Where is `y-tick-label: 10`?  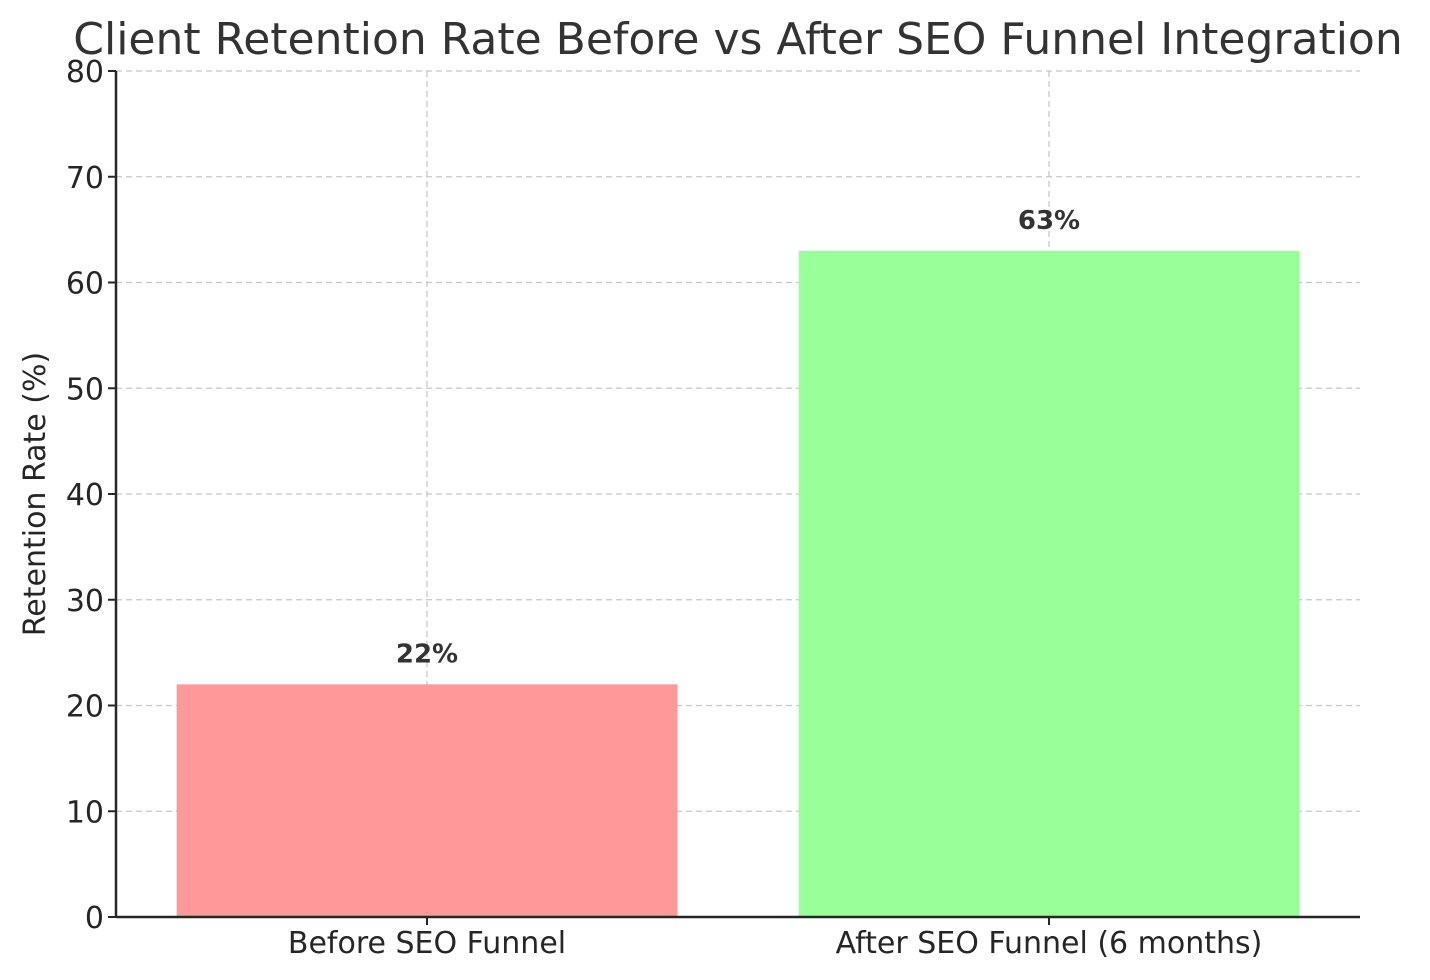
y-tick-label: 10 is located at coordinates (85, 812).